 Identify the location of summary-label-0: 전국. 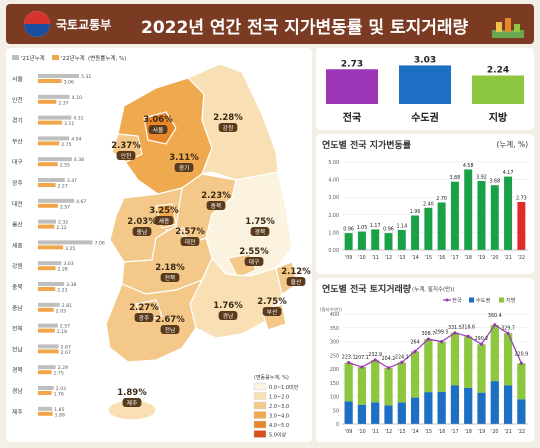
(352, 117).